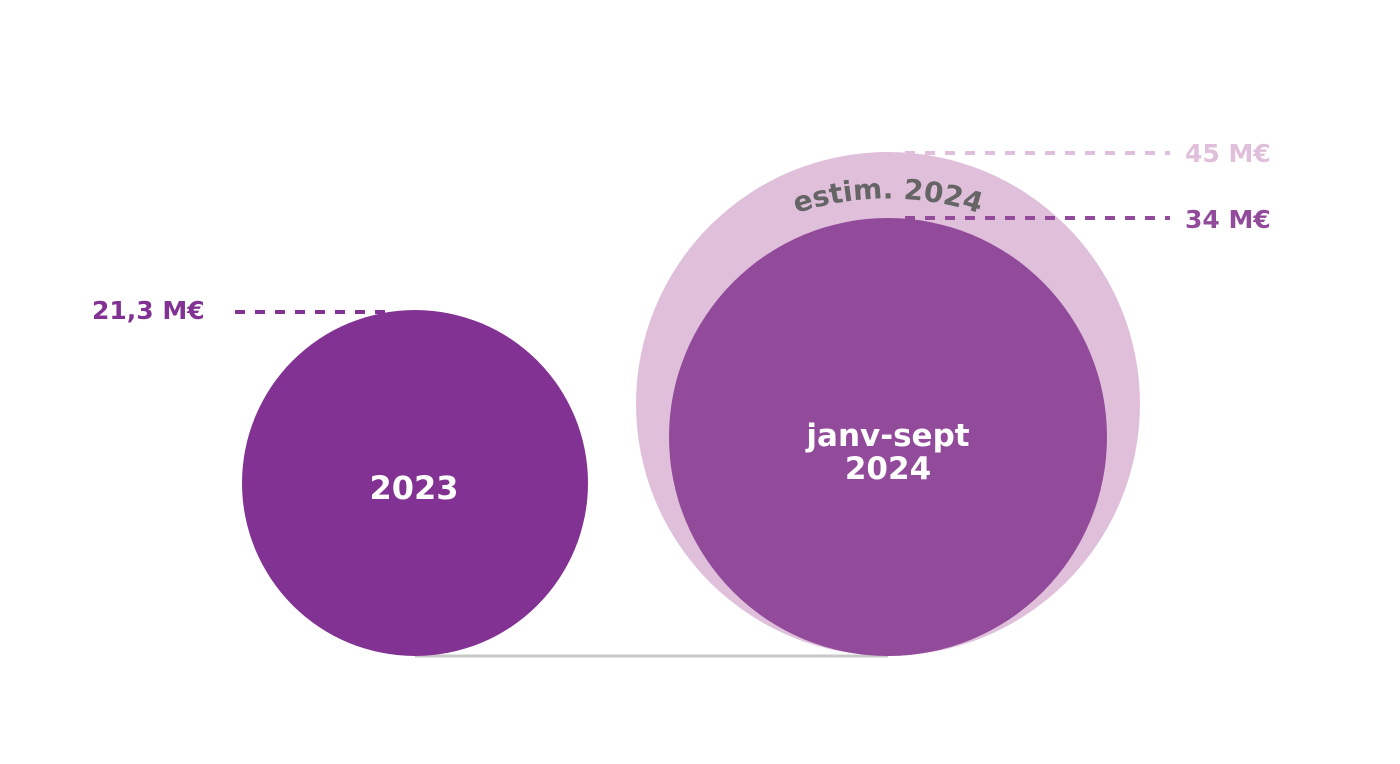 Image resolution: width=1400 pixels, height=764 pixels. Describe the element at coordinates (413, 488) in the screenshot. I see `bubble-label-2023: 2023` at that location.